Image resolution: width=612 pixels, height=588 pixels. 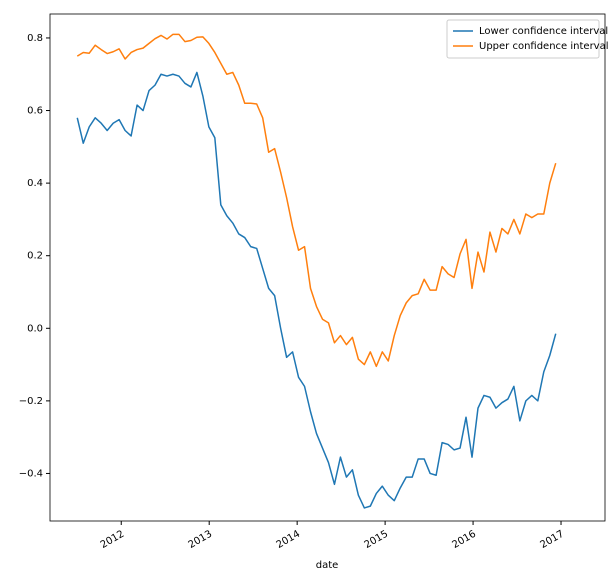 What do you see at coordinates (327, 565) in the screenshot?
I see `x-axis-label: date` at bounding box center [327, 565].